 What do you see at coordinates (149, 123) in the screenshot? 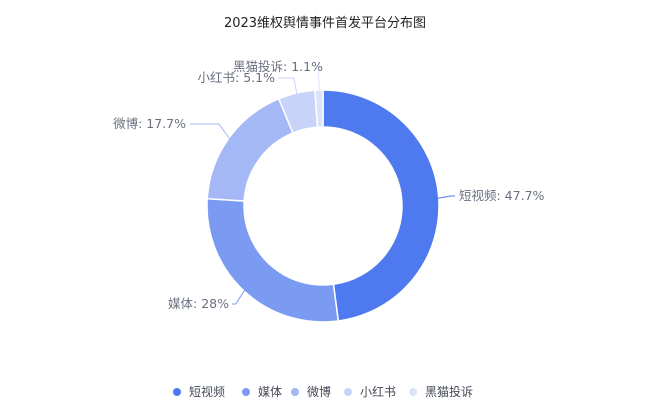
I see `data-label-3: 微博: 17.7%` at bounding box center [149, 123].